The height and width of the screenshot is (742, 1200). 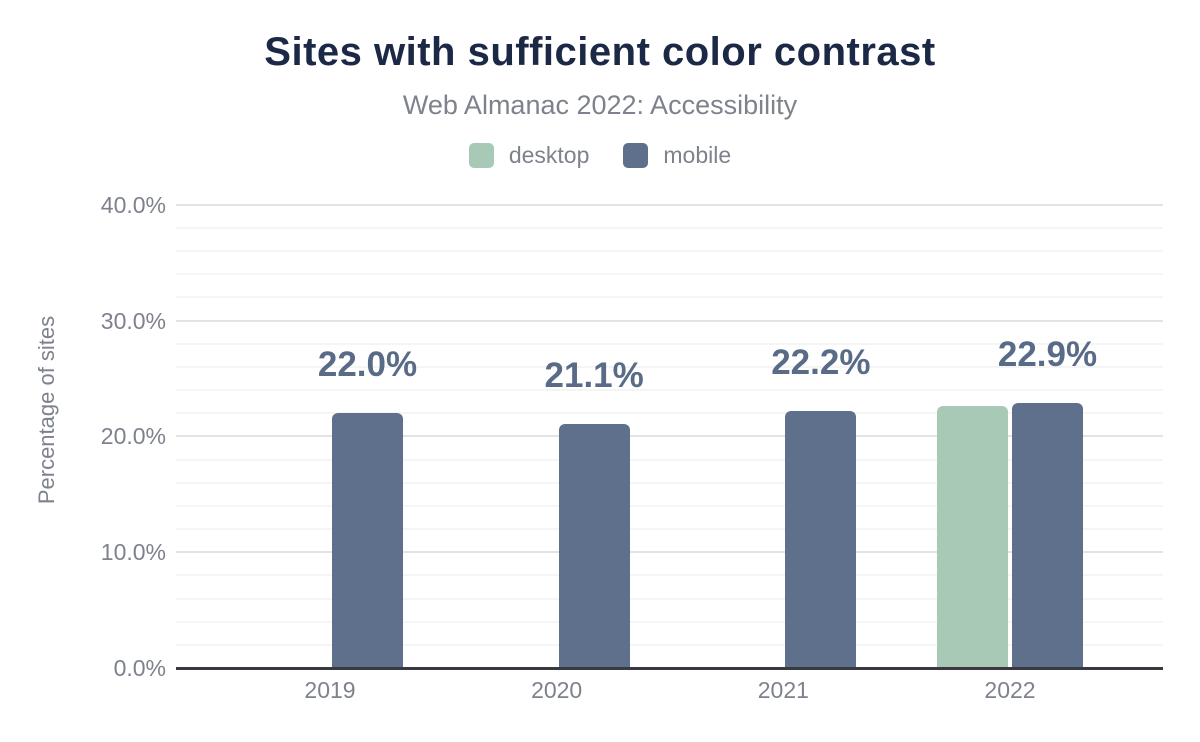 What do you see at coordinates (600, 155) in the screenshot?
I see `legend: desktop mobile` at bounding box center [600, 155].